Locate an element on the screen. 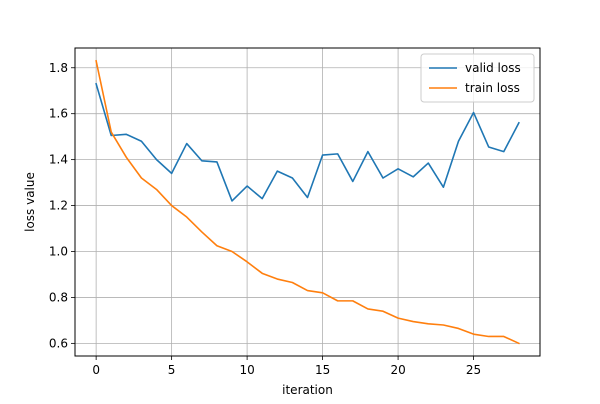  legend: valid loss train loss is located at coordinates (477, 78).